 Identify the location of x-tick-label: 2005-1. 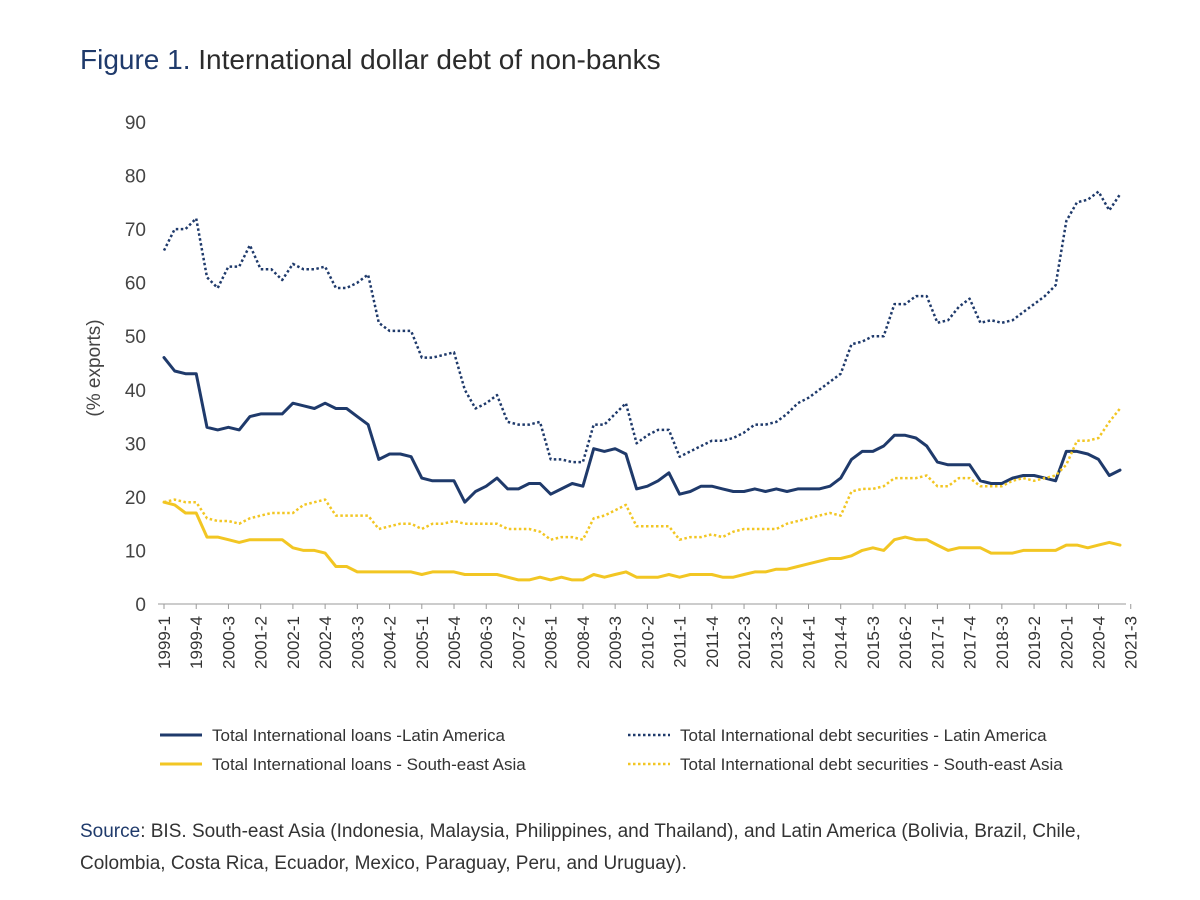
(422, 642).